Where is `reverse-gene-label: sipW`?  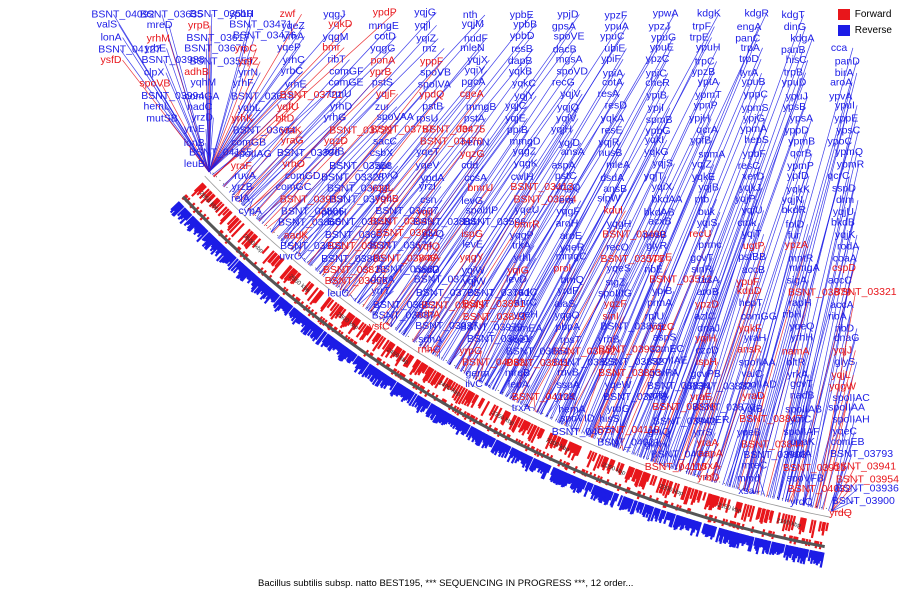 reverse-gene-label: sipW is located at coordinates (608, 198).